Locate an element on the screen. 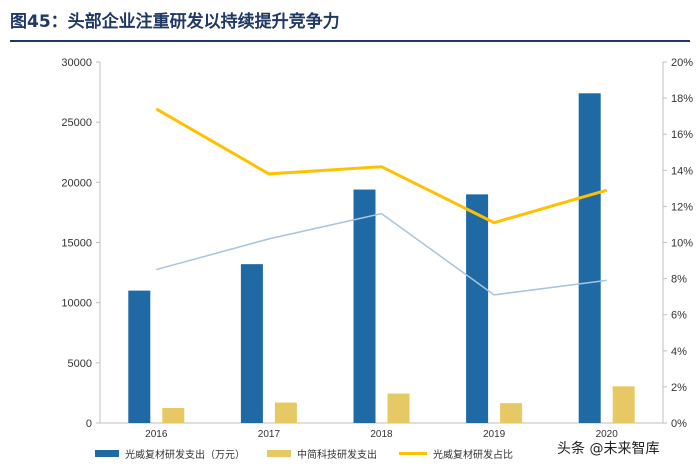  legend-label: 光威复材研发占比 is located at coordinates (473, 455).